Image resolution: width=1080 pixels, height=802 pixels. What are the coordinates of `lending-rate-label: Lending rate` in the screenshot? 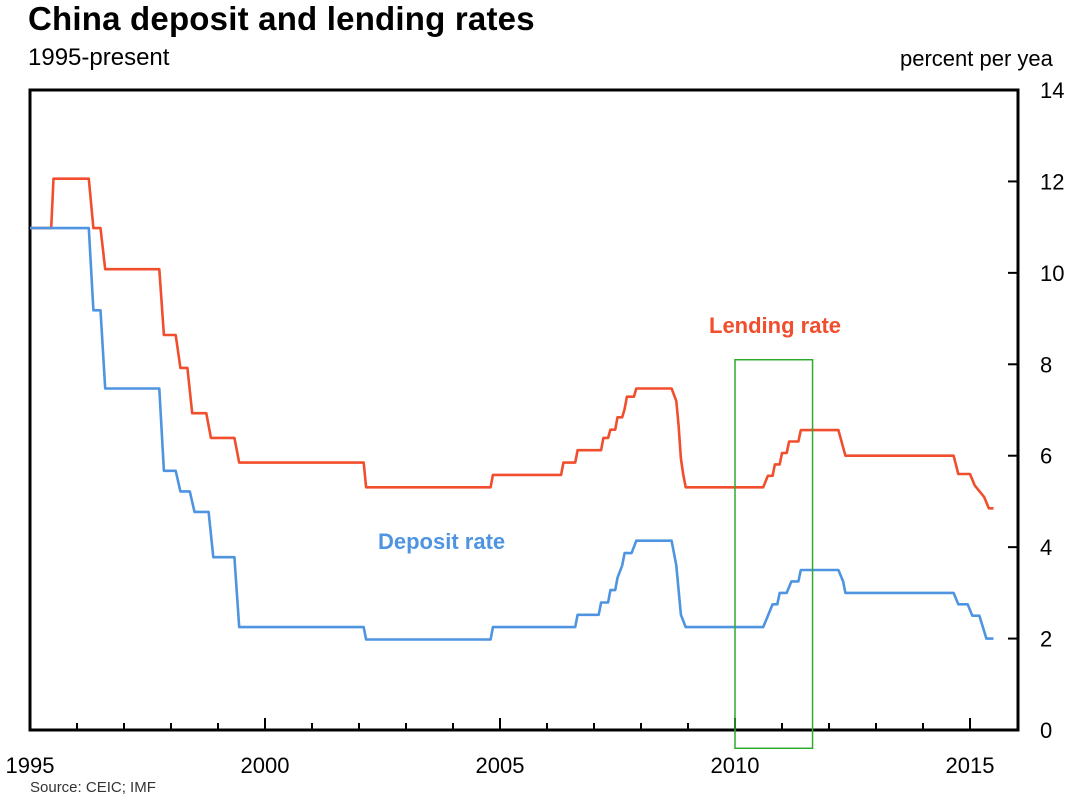 It's located at (775, 325).